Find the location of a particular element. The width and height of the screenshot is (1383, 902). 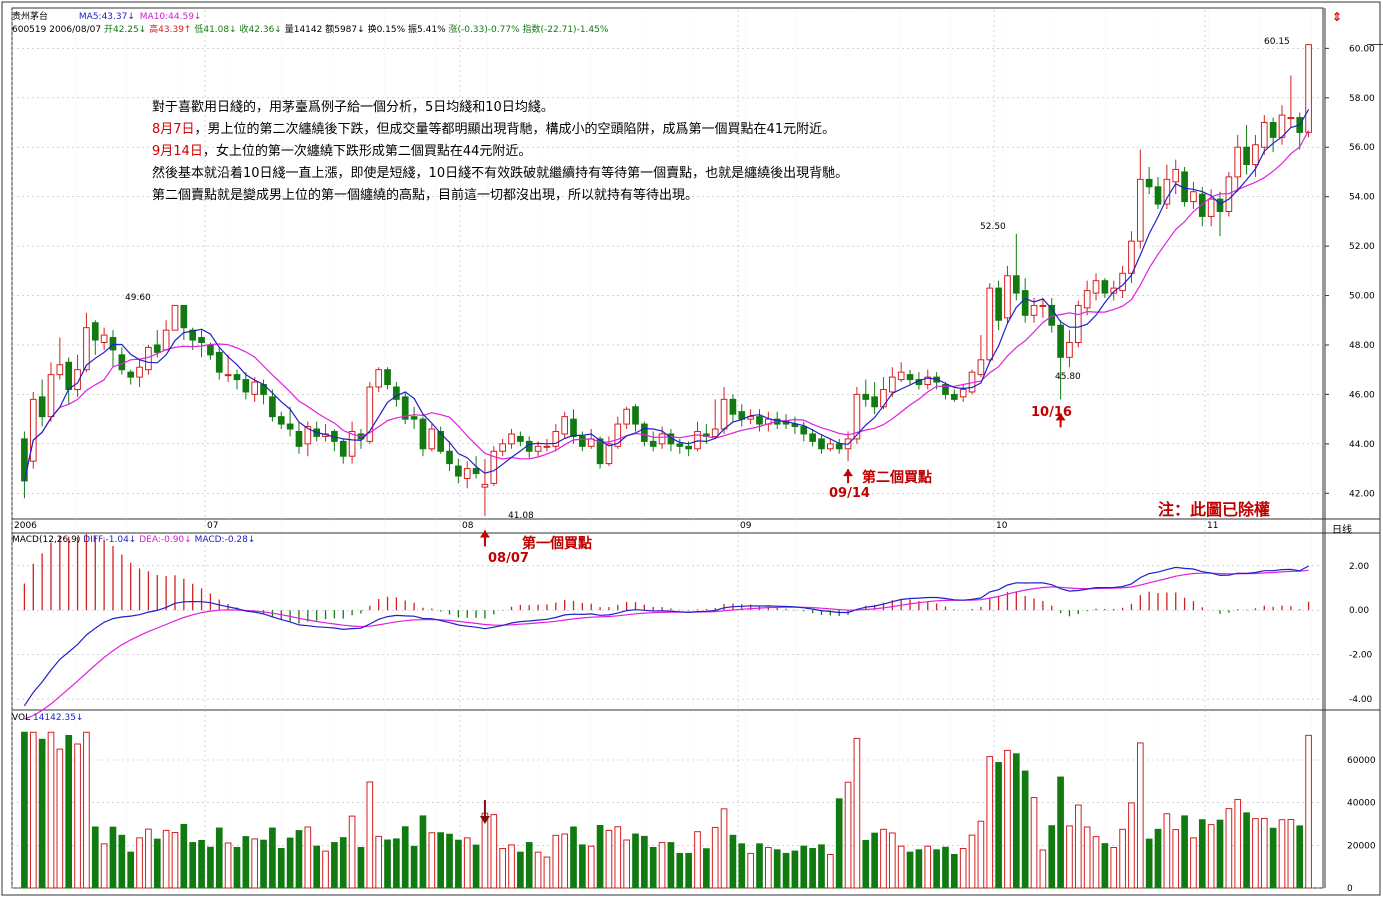

low-readout: 低41.08↓ is located at coordinates (215, 30).